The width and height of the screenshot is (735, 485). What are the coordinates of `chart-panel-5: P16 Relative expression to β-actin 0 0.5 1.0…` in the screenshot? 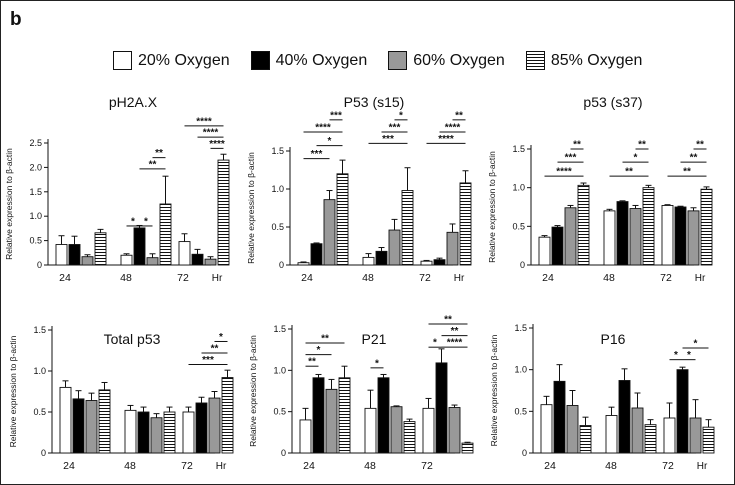 It's located at (602, 397).